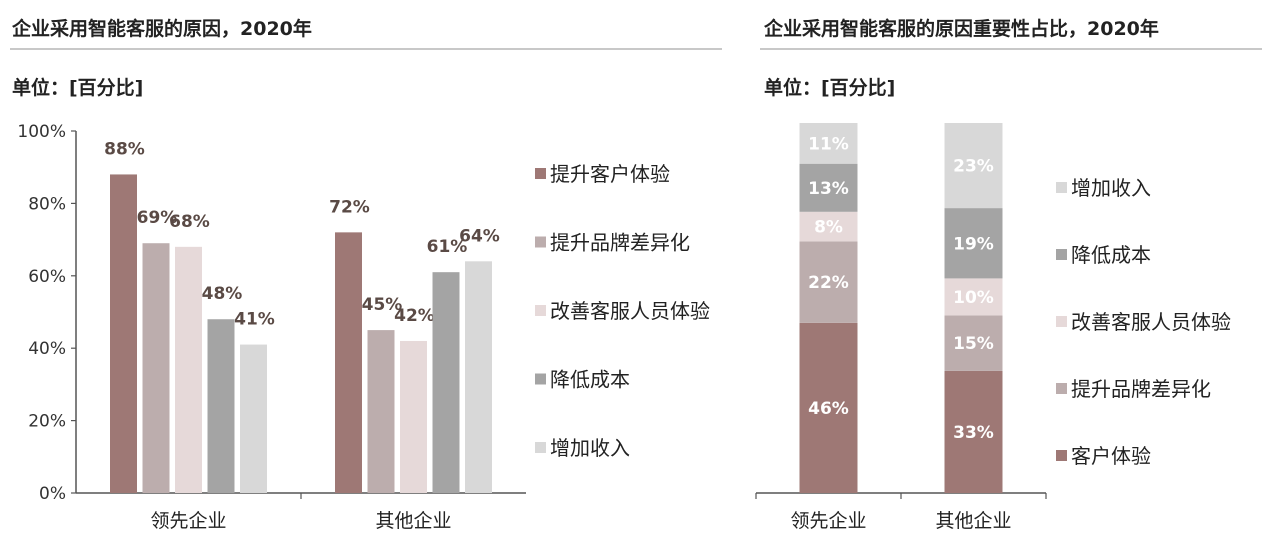 This screenshot has height=541, width=1268. I want to click on bar-data-label: 64%, so click(479, 236).